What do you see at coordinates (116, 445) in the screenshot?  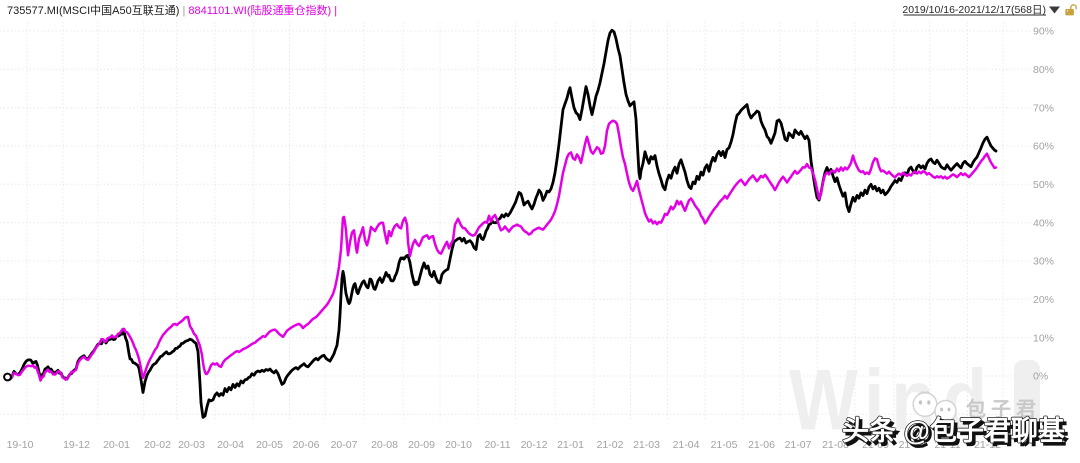 I see `svg-text: 20-01` at bounding box center [116, 445].